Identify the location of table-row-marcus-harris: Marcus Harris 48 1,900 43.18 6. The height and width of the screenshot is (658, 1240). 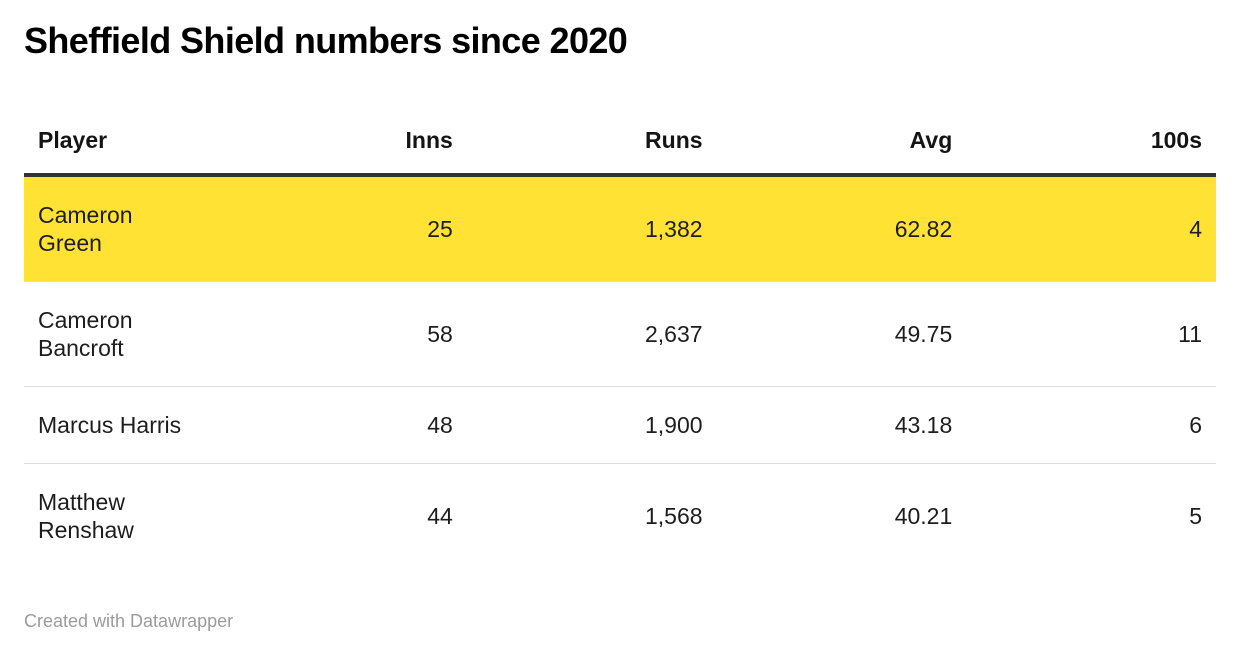
(620, 425).